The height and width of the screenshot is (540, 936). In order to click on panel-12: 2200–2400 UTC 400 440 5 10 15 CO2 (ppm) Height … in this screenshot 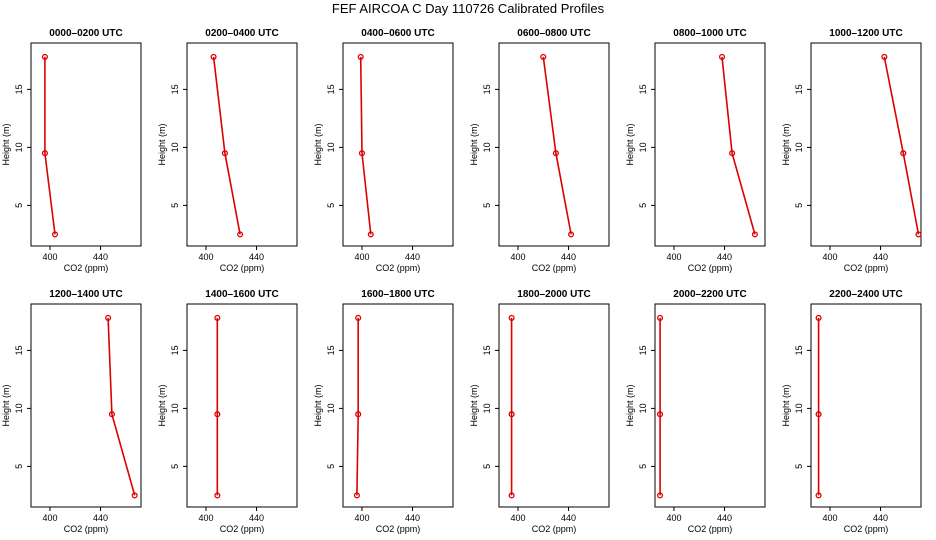, I will do `click(851, 411)`.